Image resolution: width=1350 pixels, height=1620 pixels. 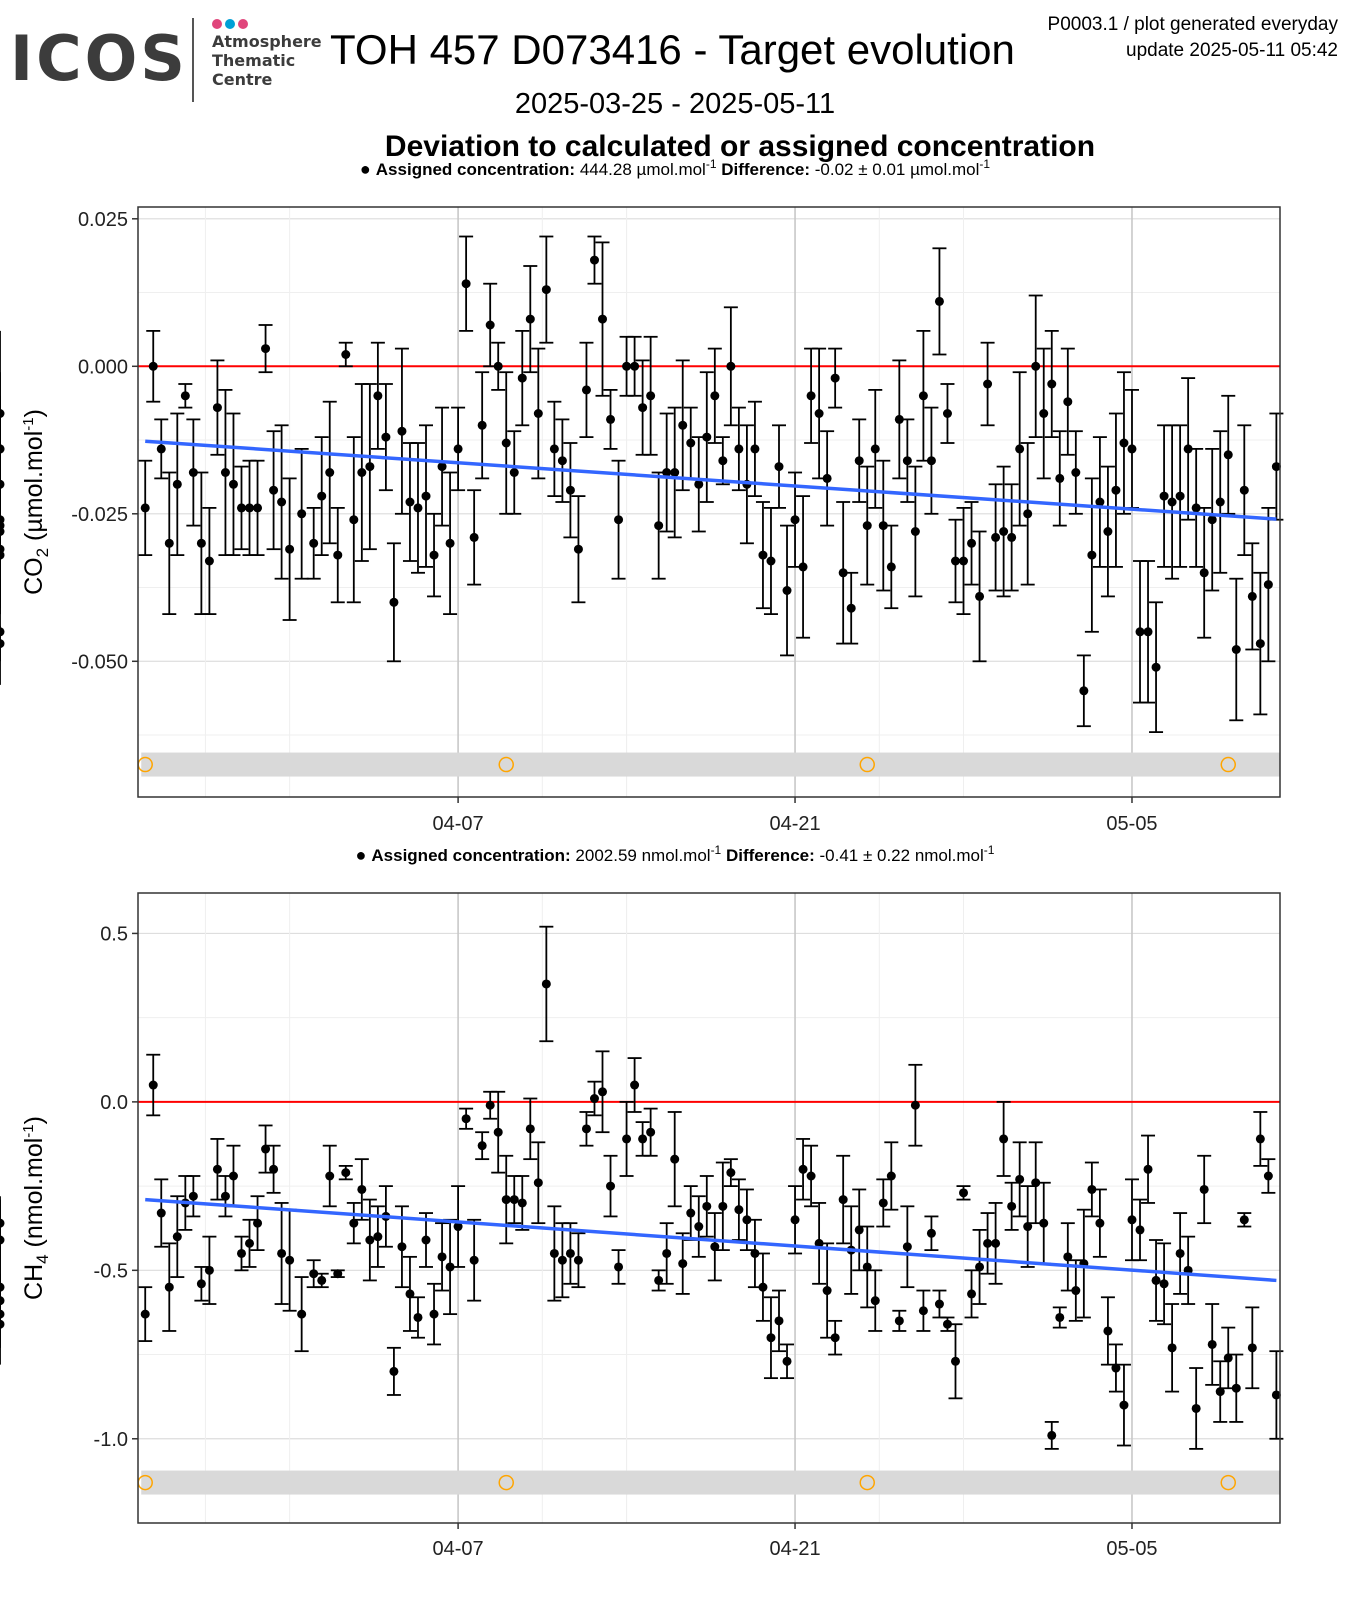 I want to click on flag-band, so click(x=711, y=764).